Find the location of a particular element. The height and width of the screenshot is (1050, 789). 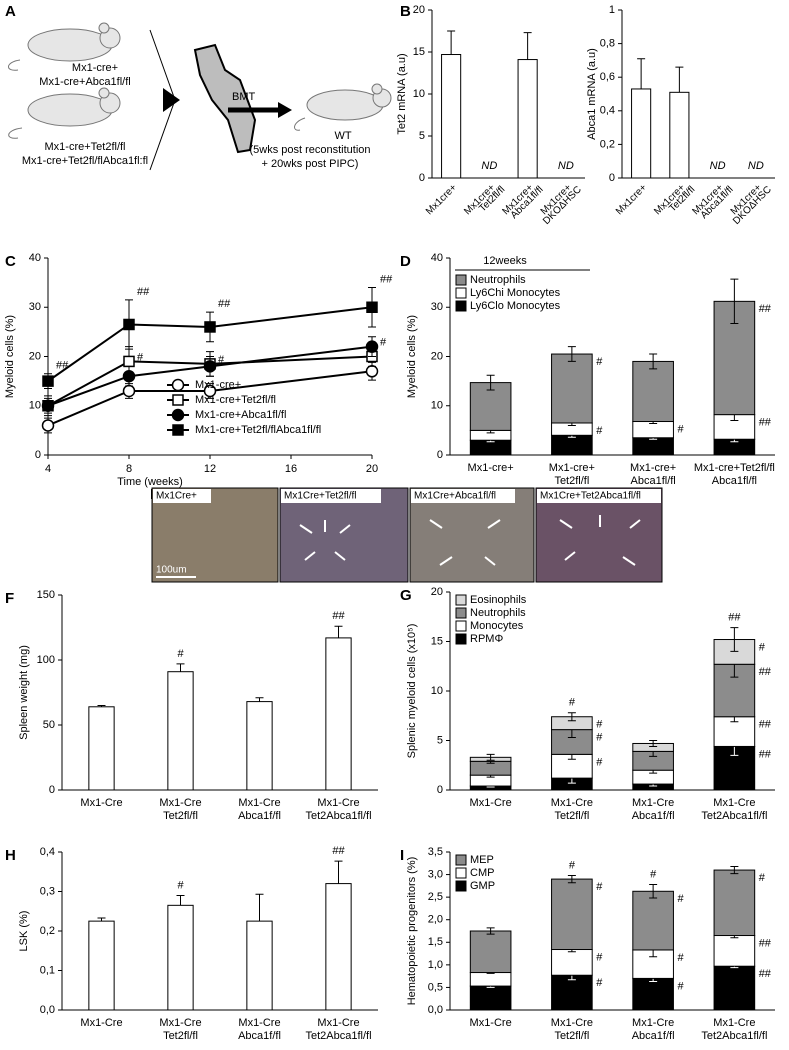

y-tick-label: 40 is located at coordinates (437, 258).